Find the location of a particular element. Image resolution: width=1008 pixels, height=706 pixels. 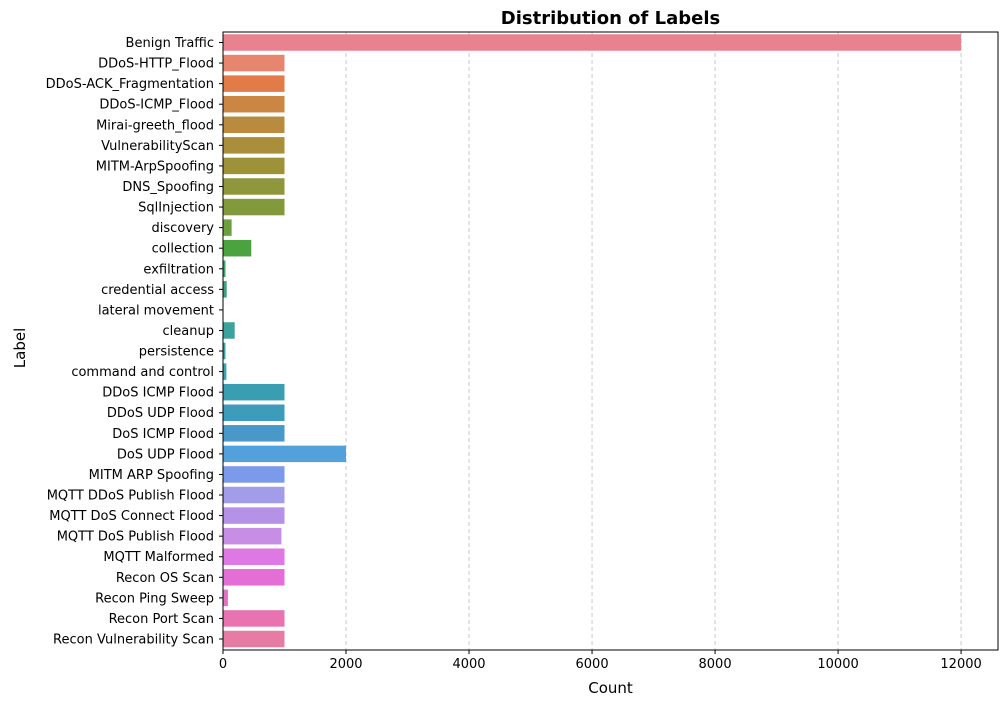

y-tick-label: cleanup is located at coordinates (188, 331).